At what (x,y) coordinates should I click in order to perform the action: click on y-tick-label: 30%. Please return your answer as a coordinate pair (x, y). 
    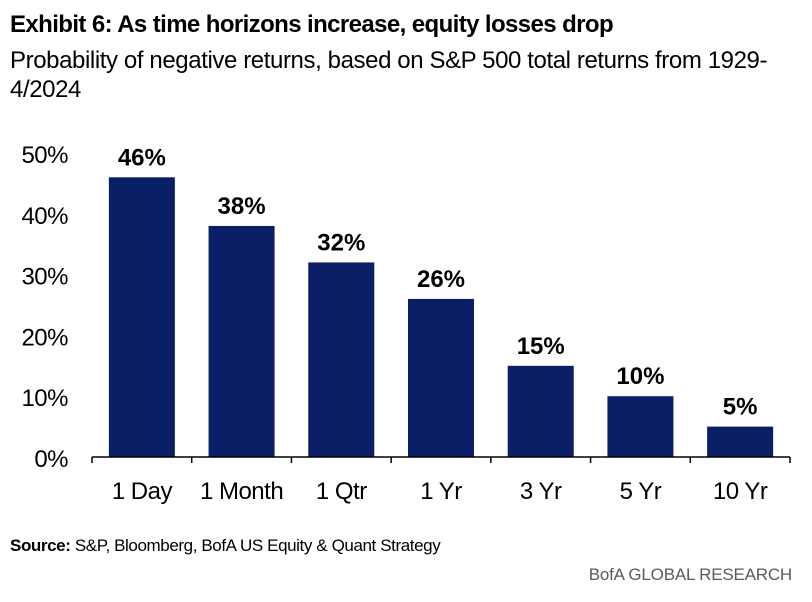
    Looking at the image, I should click on (44, 277).